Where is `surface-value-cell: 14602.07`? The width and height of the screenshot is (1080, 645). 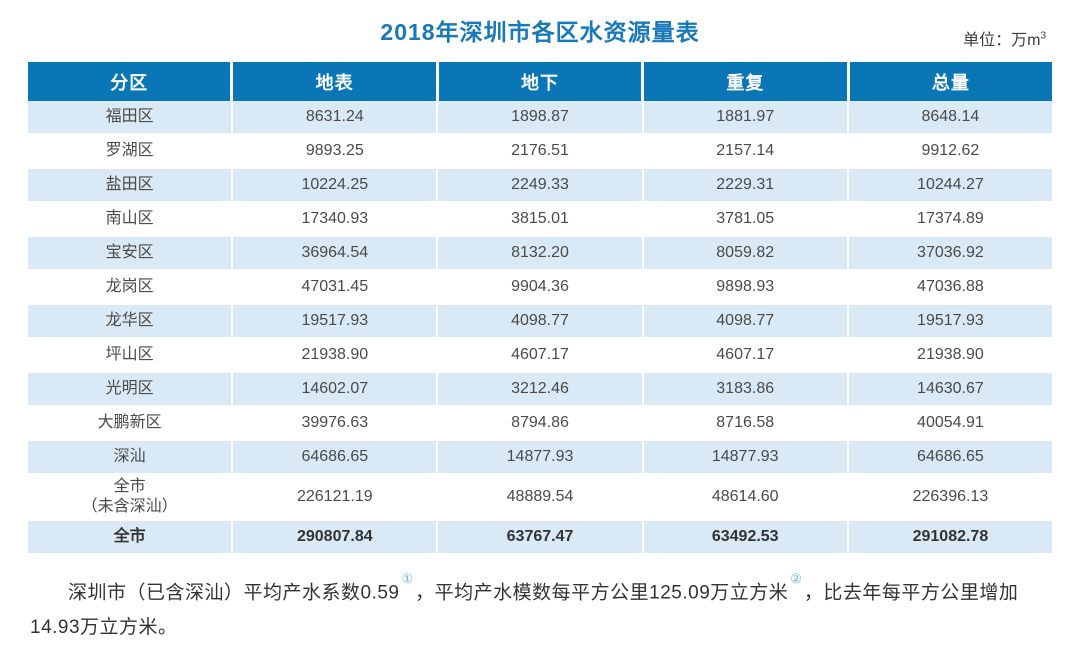 surface-value-cell: 14602.07 is located at coordinates (333, 389).